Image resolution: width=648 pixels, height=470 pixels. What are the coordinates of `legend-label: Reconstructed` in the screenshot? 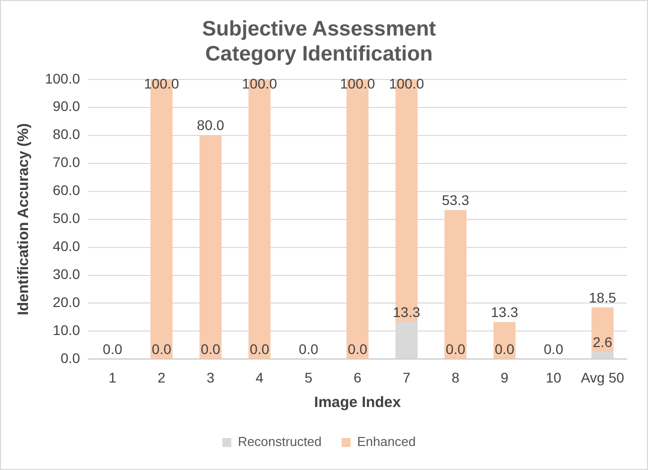 It's located at (280, 442).